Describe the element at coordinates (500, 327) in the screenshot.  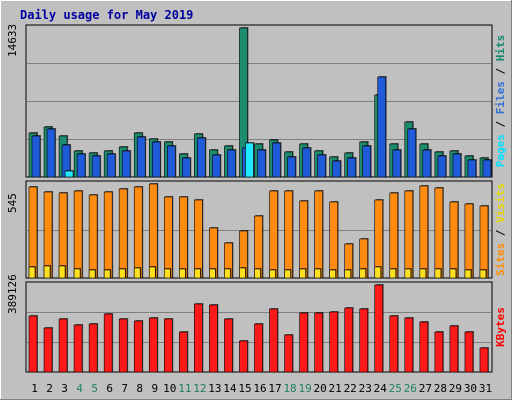
I see `kbytes-legend: KBytes` at that location.